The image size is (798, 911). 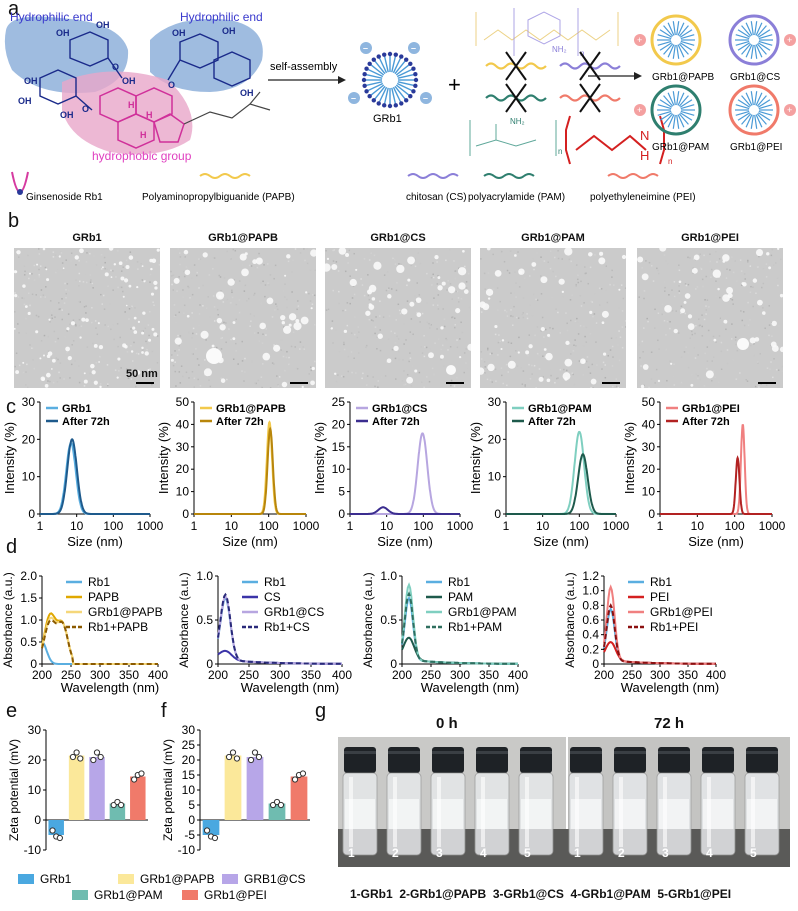 What do you see at coordinates (590, 620) in the screenshot?
I see `uv-ytick: 0.6` at bounding box center [590, 620].